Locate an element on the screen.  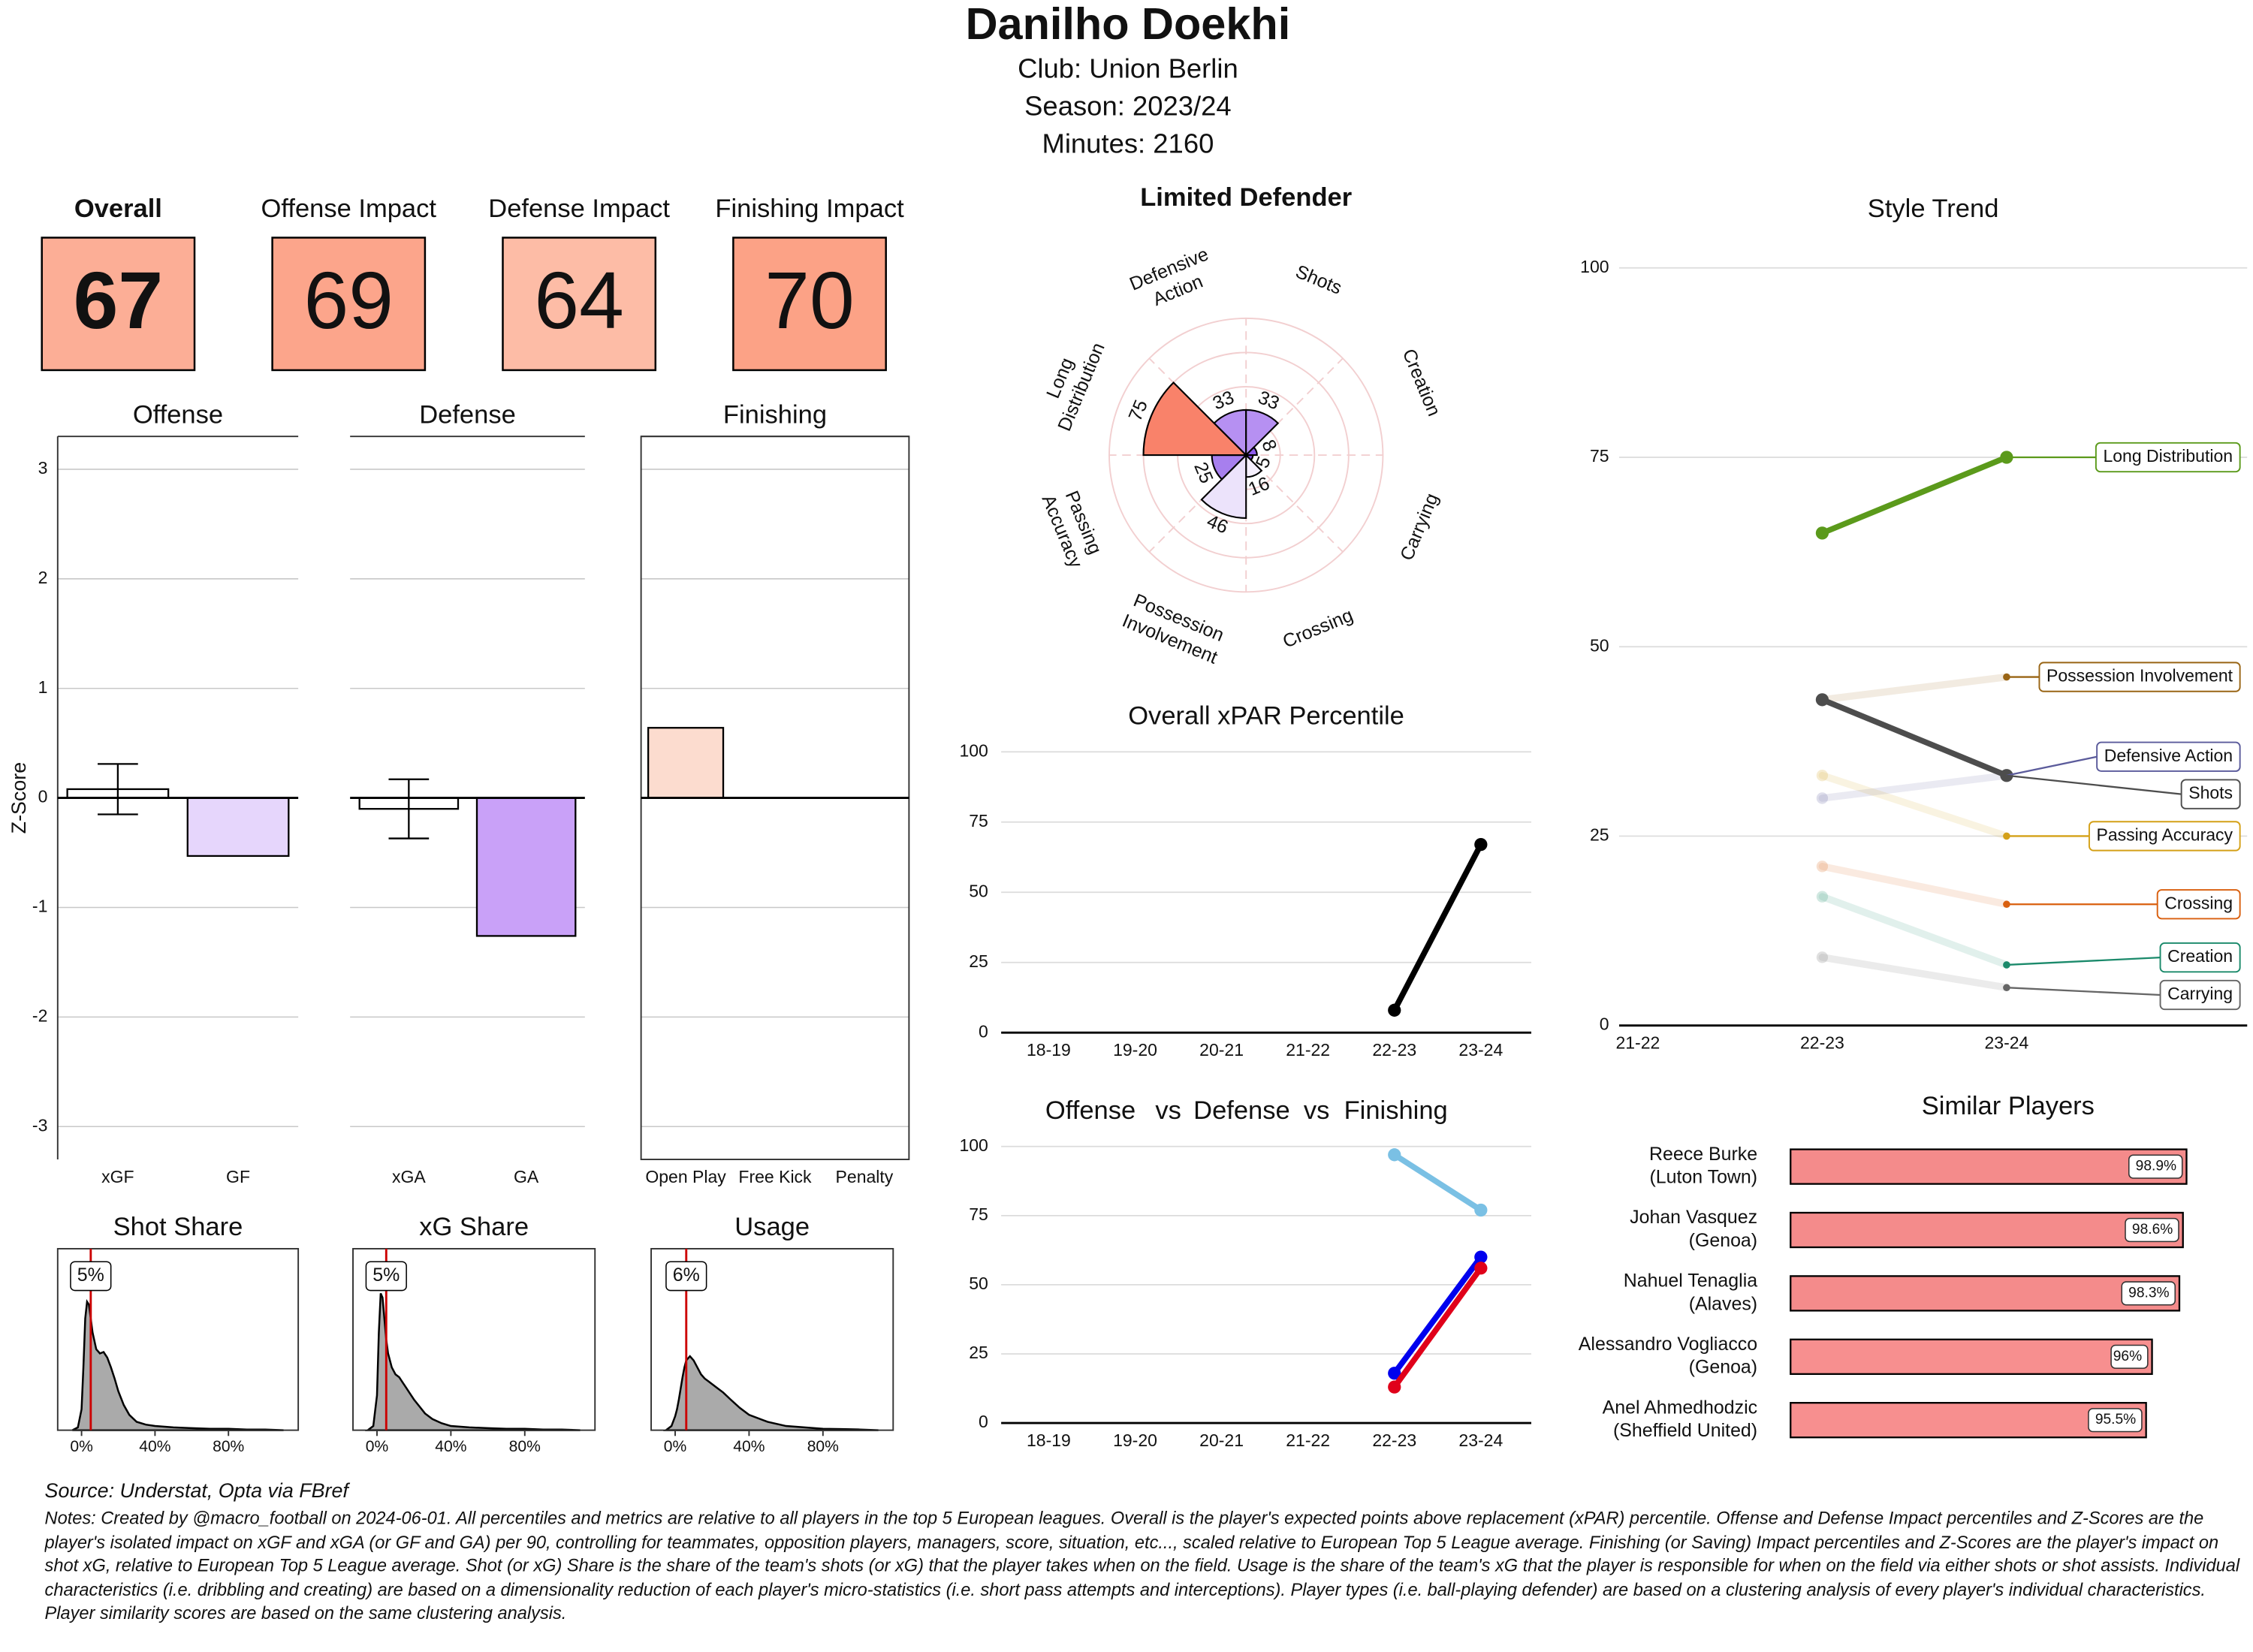
x-tick-label: Free Kick is located at coordinates (775, 1176).